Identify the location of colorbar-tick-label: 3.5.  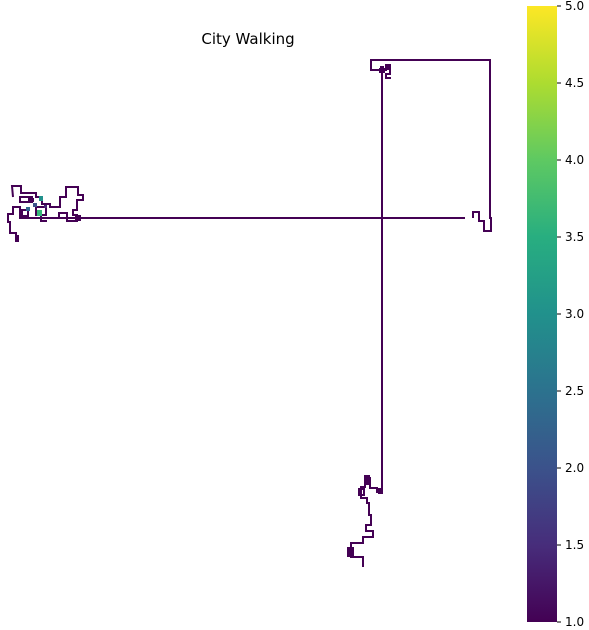
(574, 237).